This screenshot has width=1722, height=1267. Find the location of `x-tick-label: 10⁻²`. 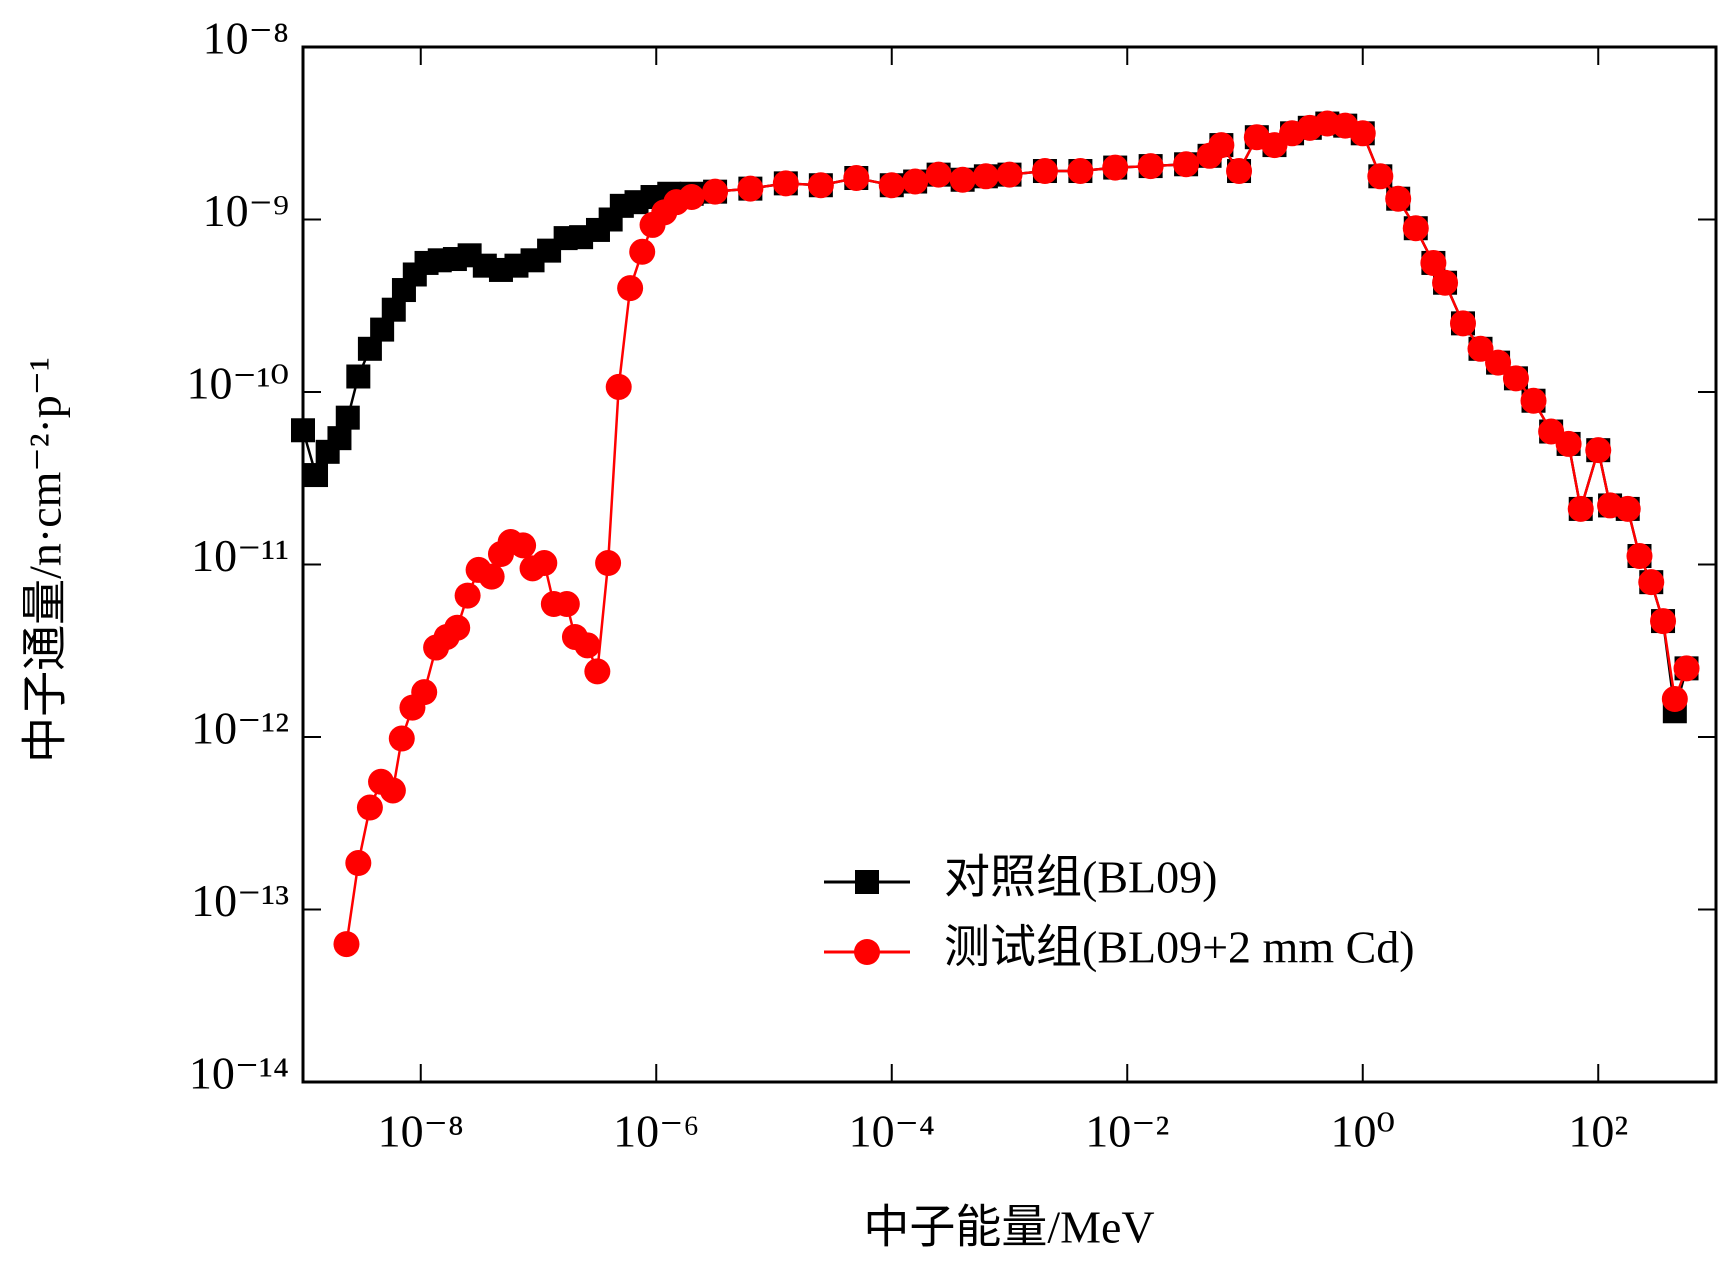

x-tick-label: 10⁻² is located at coordinates (1127, 1131).